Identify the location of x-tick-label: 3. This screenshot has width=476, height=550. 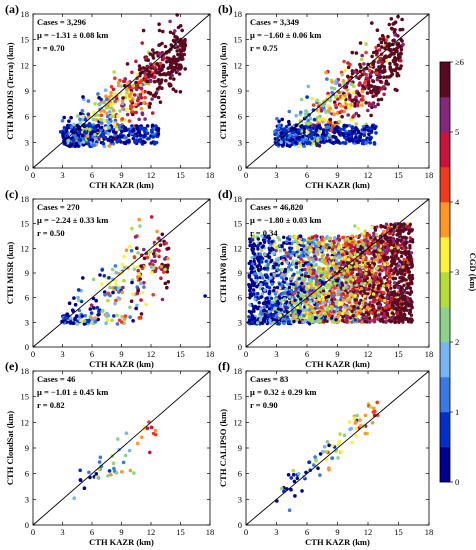
(62, 354).